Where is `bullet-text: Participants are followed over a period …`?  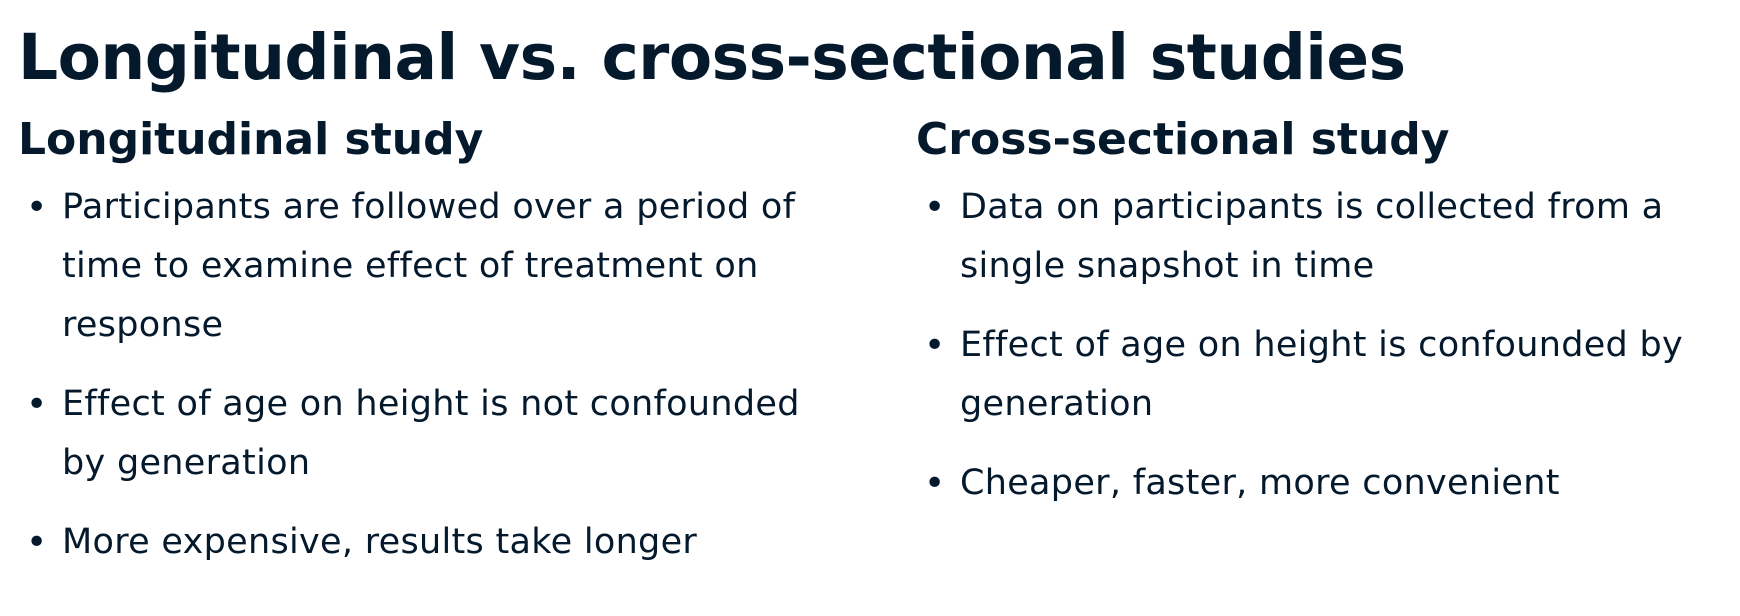 bullet-text: Participants are followed over a period … is located at coordinates (429, 266).